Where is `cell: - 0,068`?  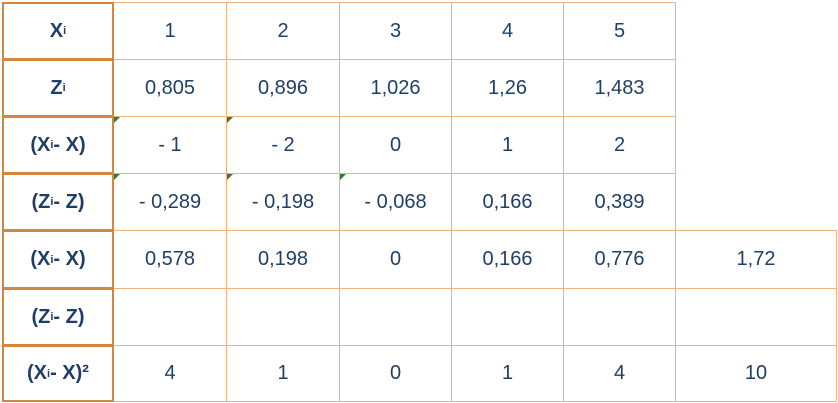 cell: - 0,068 is located at coordinates (395, 202).